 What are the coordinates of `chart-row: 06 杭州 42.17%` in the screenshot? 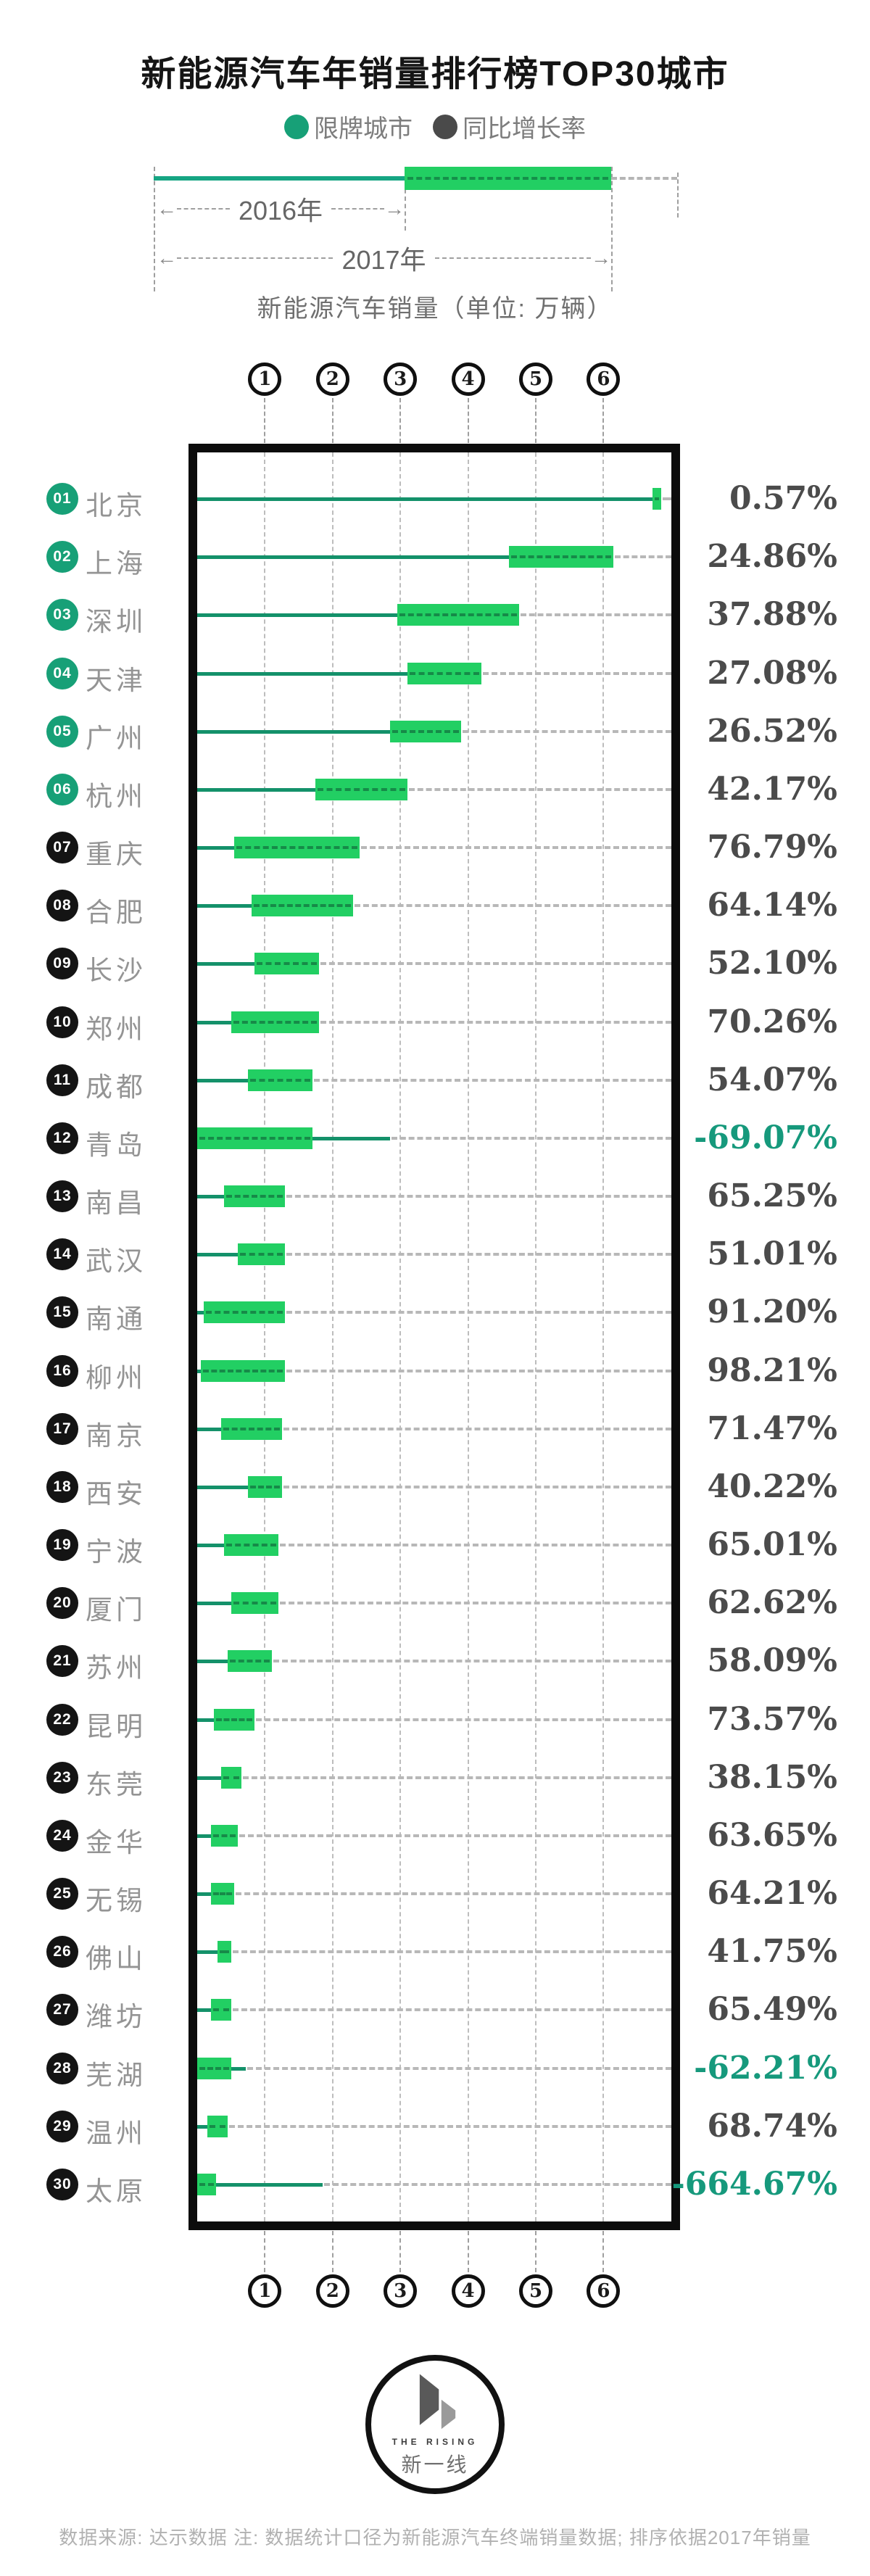 It's located at (435, 790).